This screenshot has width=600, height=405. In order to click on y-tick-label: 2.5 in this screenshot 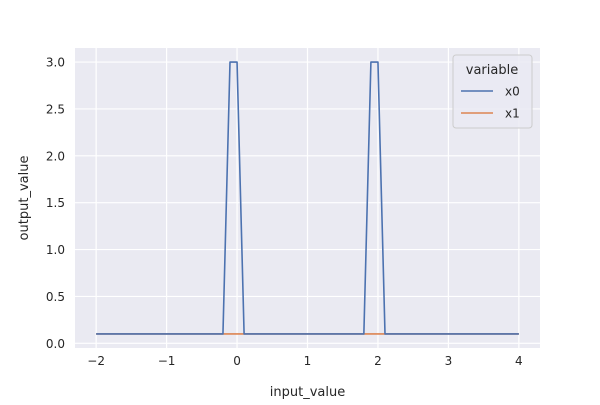, I will do `click(55, 109)`.